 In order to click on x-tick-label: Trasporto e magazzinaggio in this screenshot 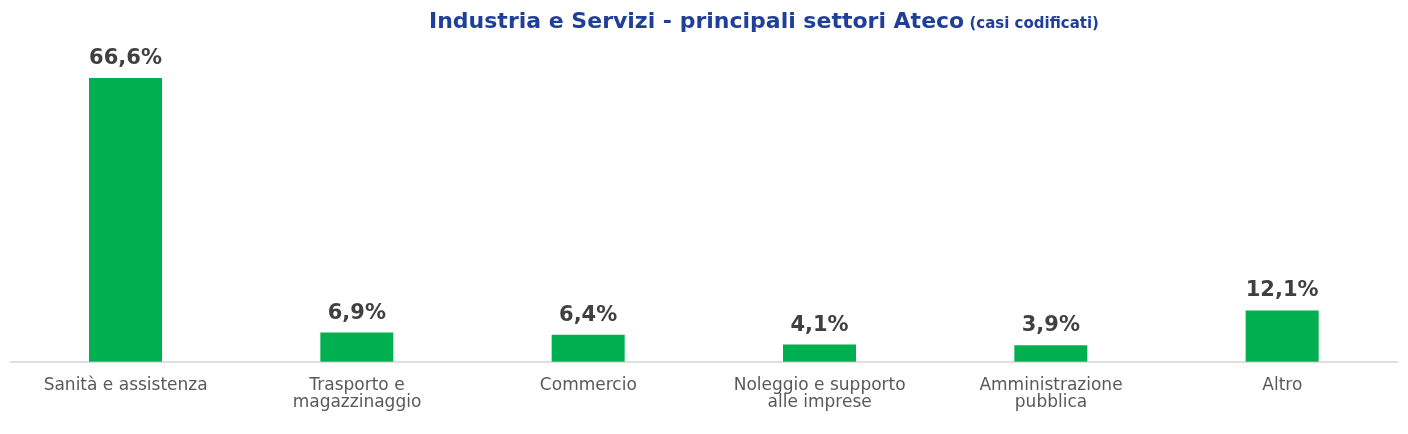, I will do `click(357, 393)`.